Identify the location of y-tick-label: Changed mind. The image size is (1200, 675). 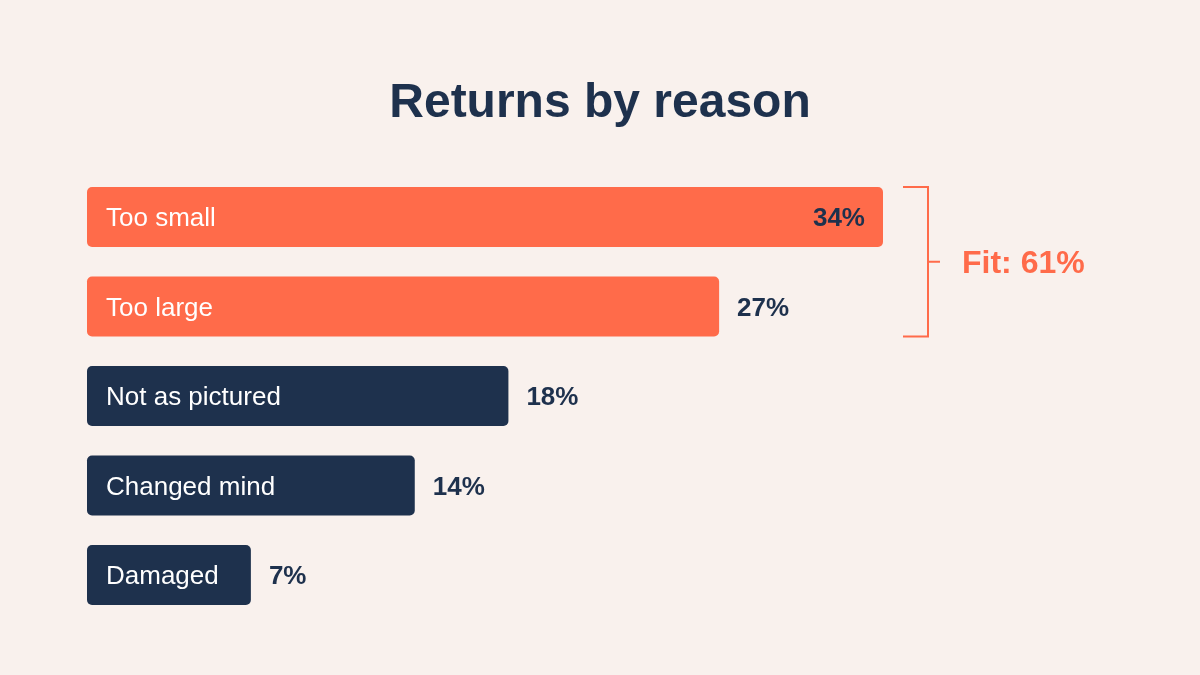
(191, 485).